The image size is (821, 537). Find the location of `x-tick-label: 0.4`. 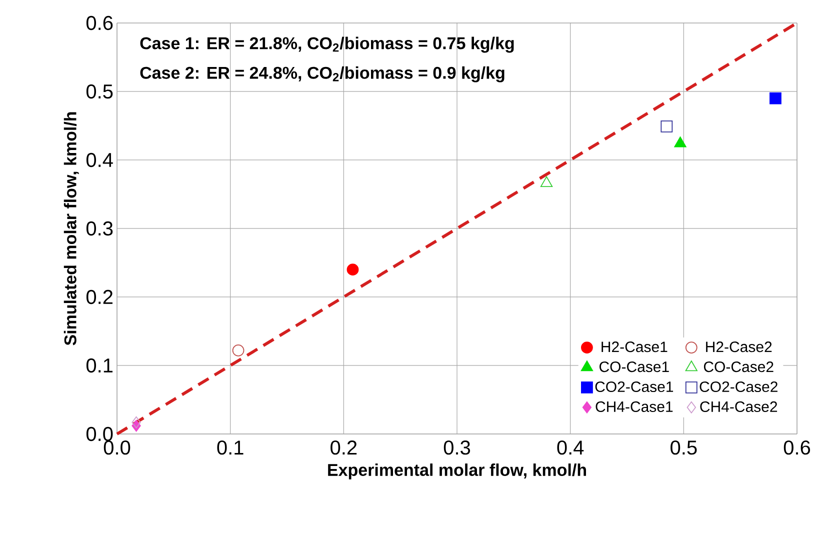

x-tick-label: 0.4 is located at coordinates (570, 447).